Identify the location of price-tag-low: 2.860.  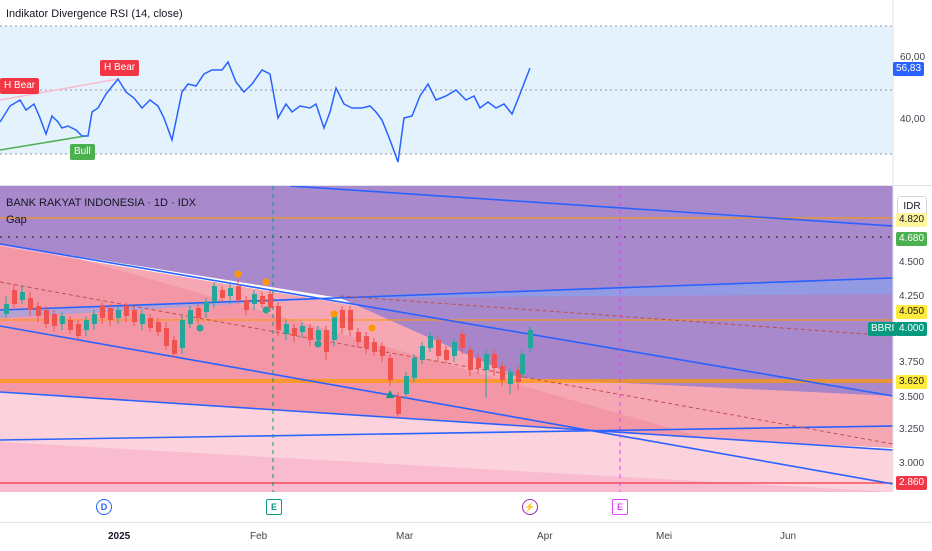
(912, 483).